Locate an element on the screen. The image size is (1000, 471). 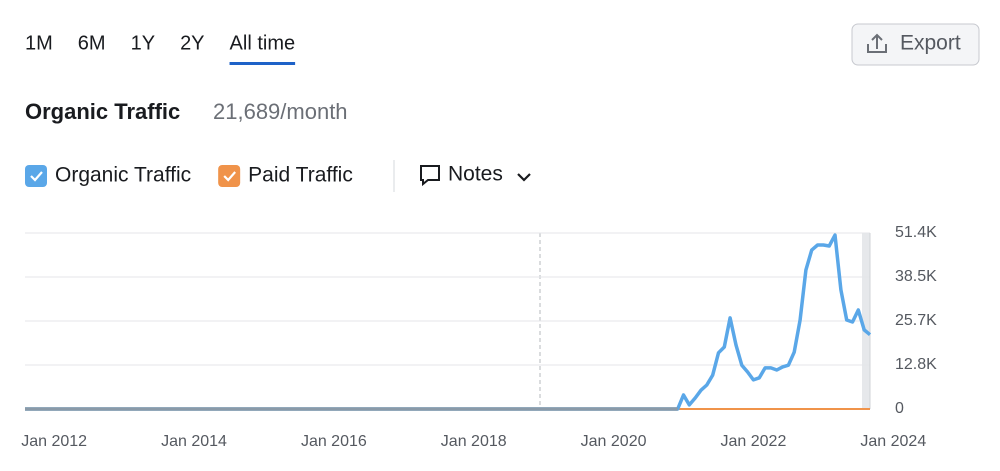
export-button is located at coordinates (915, 44).